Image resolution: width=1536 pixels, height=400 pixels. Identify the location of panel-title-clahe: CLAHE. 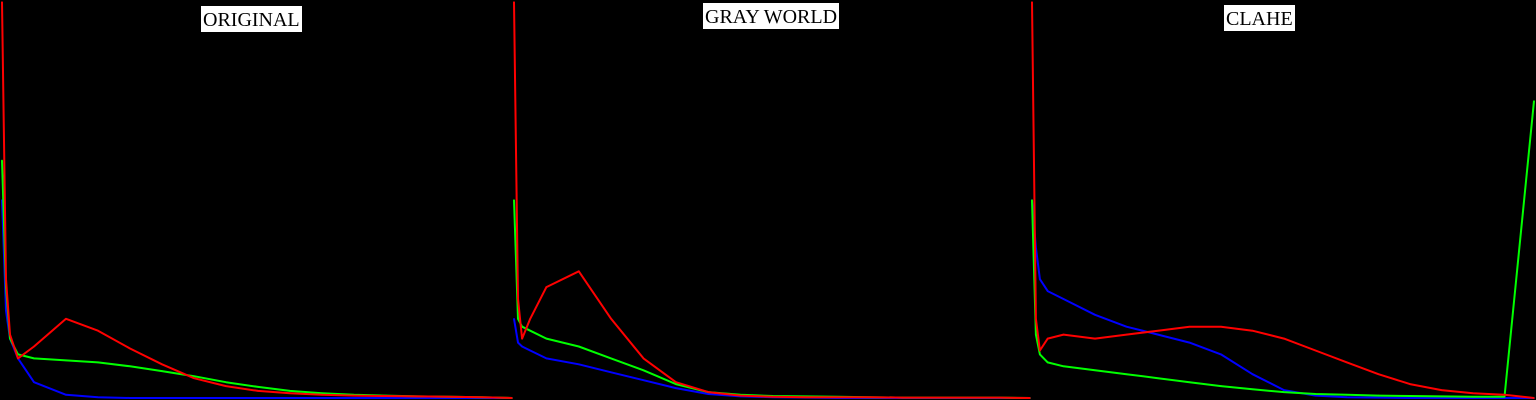
(1259, 18).